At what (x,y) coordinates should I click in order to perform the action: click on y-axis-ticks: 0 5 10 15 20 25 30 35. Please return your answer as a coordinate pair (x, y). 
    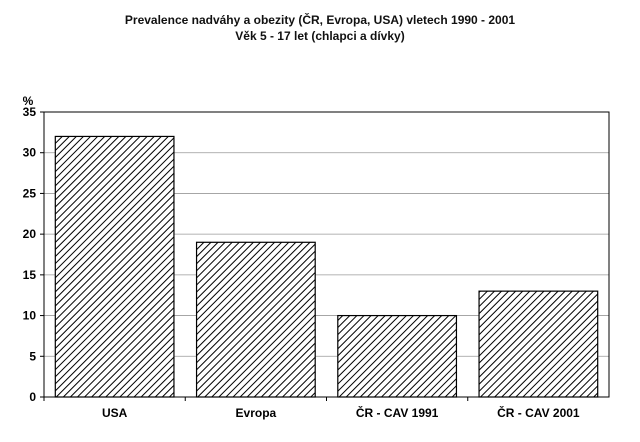
    Looking at the image, I should click on (33, 254).